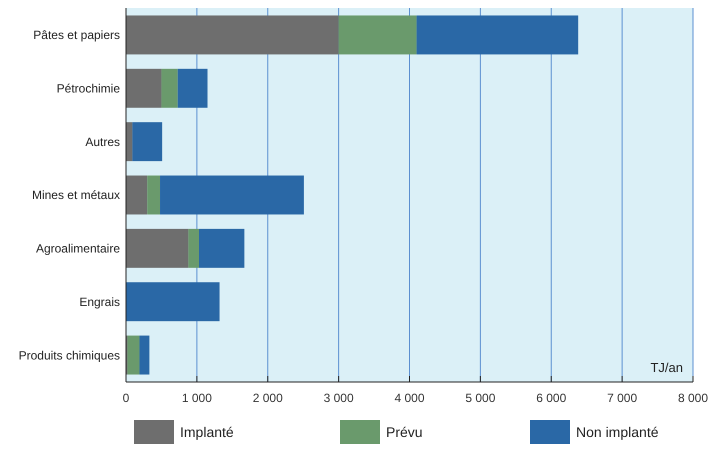  What do you see at coordinates (76, 195) in the screenshot?
I see `y-tick-label: Mines et métaux` at bounding box center [76, 195].